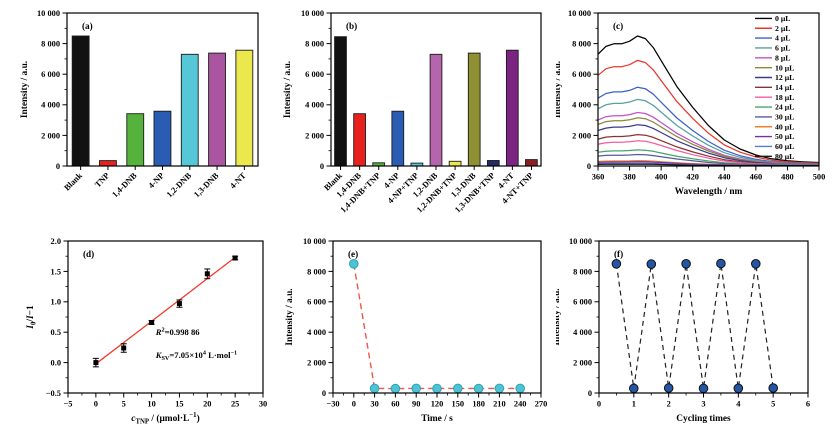 The image size is (834, 437). I want to click on bar-4-NP, so click(398, 138).